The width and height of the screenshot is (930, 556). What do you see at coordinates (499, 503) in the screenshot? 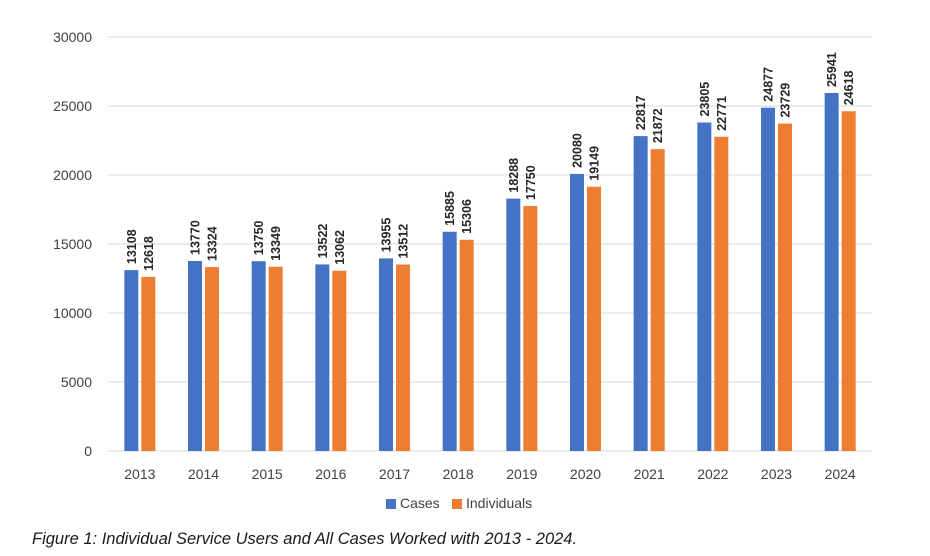
I see `legend-label-1: Individuals` at bounding box center [499, 503].